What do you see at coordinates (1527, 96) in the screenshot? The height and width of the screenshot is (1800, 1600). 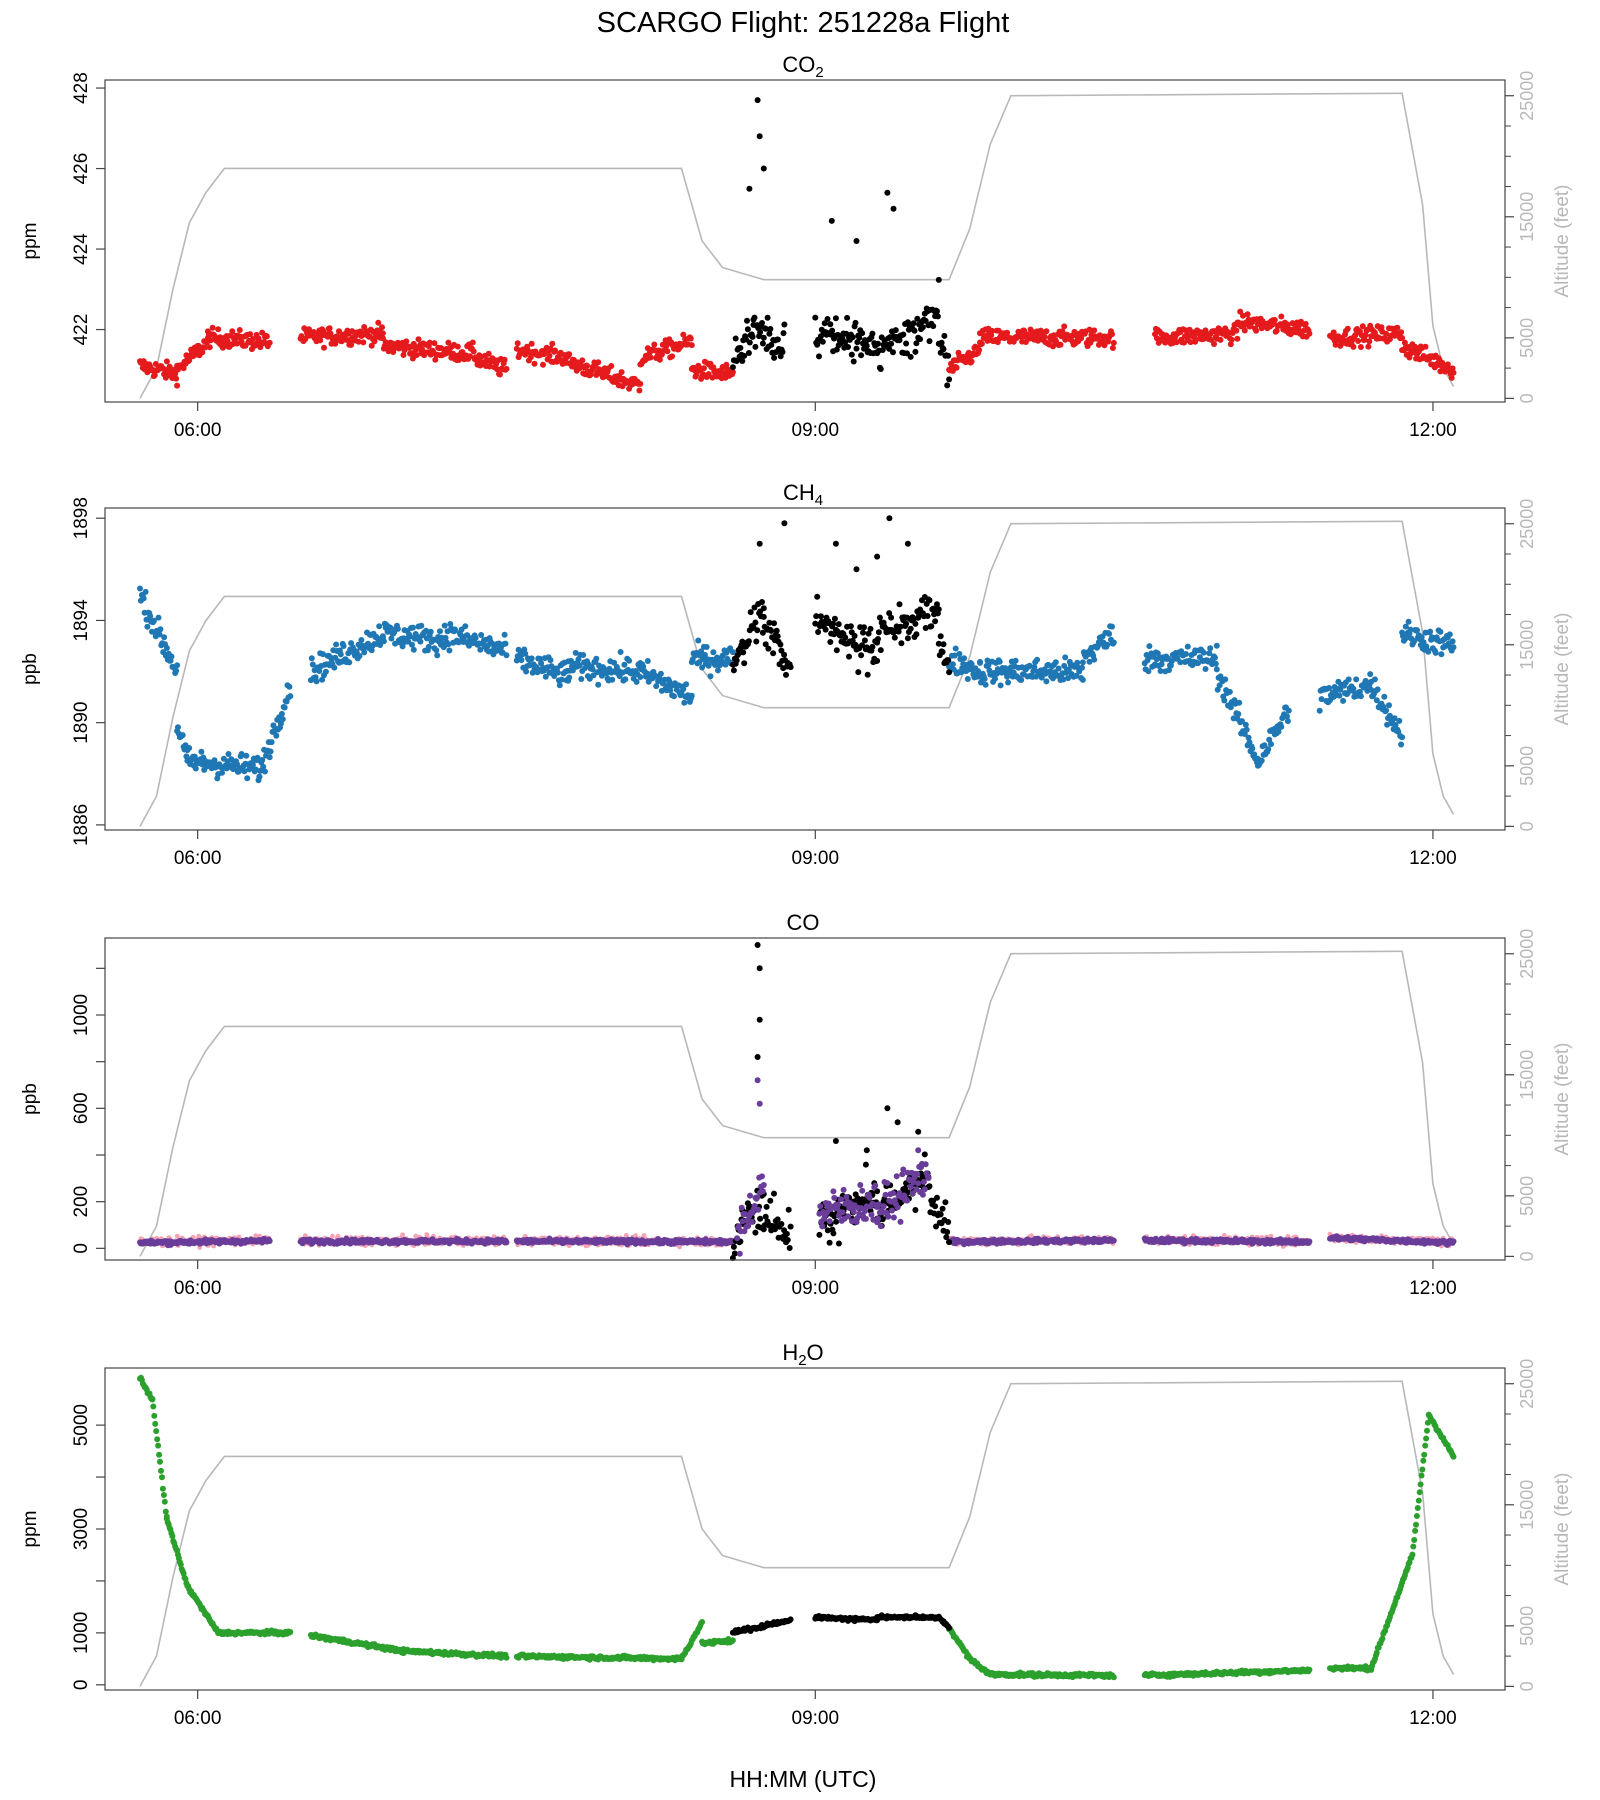 I see `y2-tick-label: 25000` at bounding box center [1527, 96].